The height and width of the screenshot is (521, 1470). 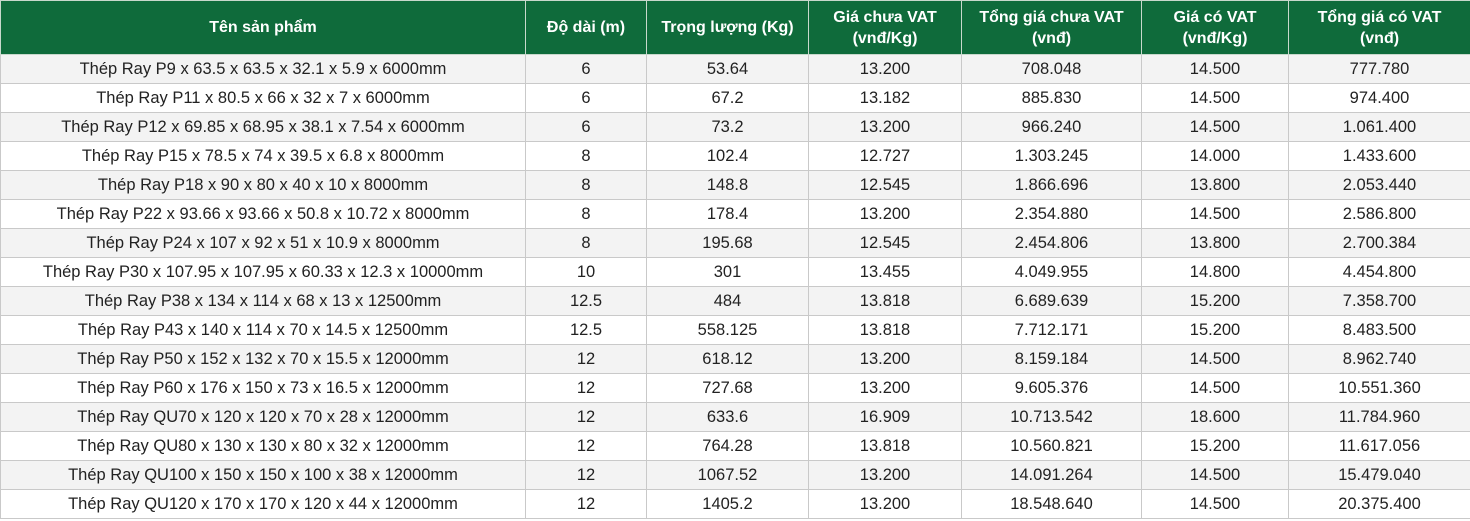 I want to click on value-cell: 67.2, so click(x=727, y=98).